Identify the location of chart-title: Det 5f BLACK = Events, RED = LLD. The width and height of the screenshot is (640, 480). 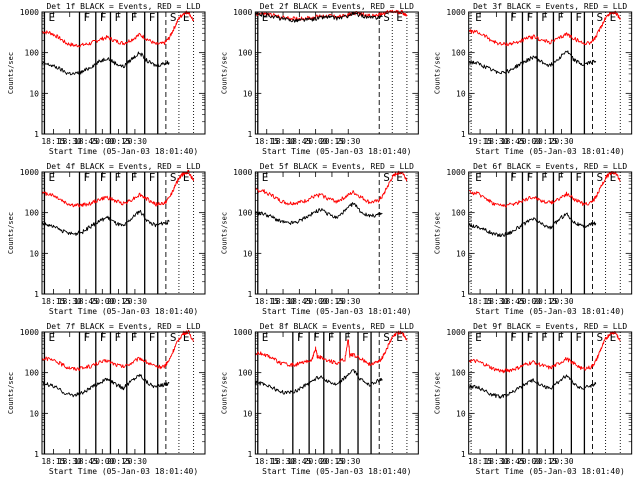
(337, 166).